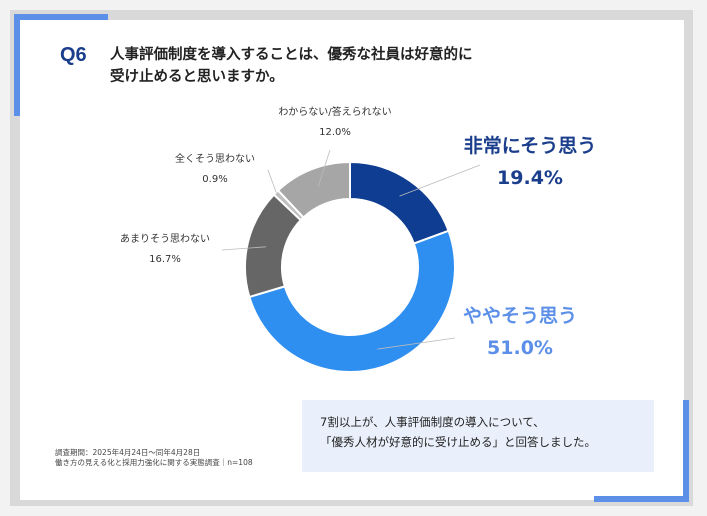  What do you see at coordinates (520, 348) in the screenshot?
I see `val: 51.0%` at bounding box center [520, 348].